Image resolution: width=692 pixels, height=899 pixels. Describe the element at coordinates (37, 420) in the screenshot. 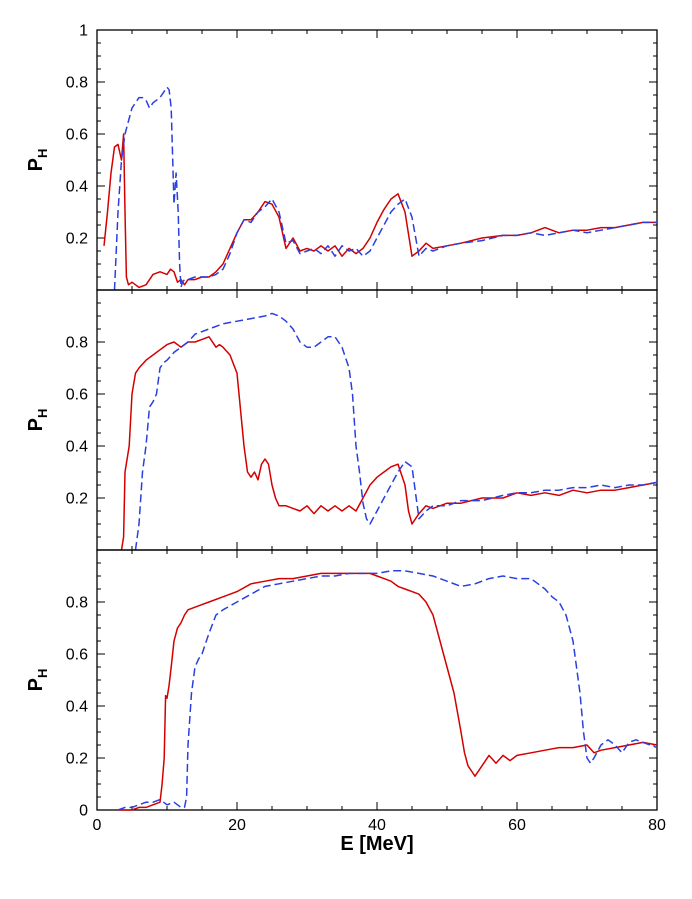

I see `y-axis-title-middle: PH` at that location.